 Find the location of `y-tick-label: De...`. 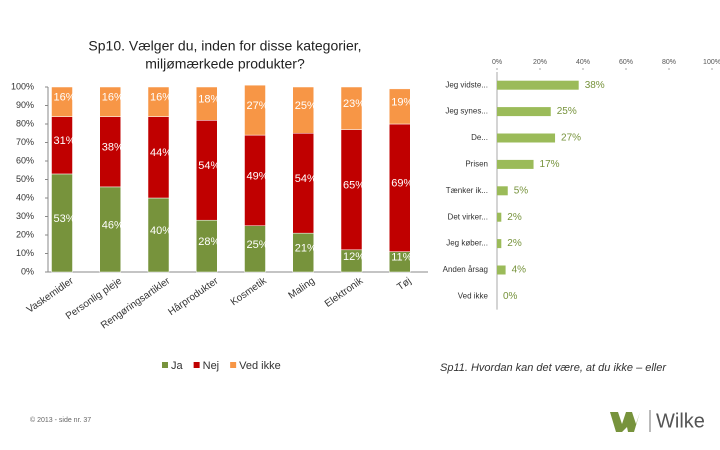

y-tick-label: De... is located at coordinates (479, 137).